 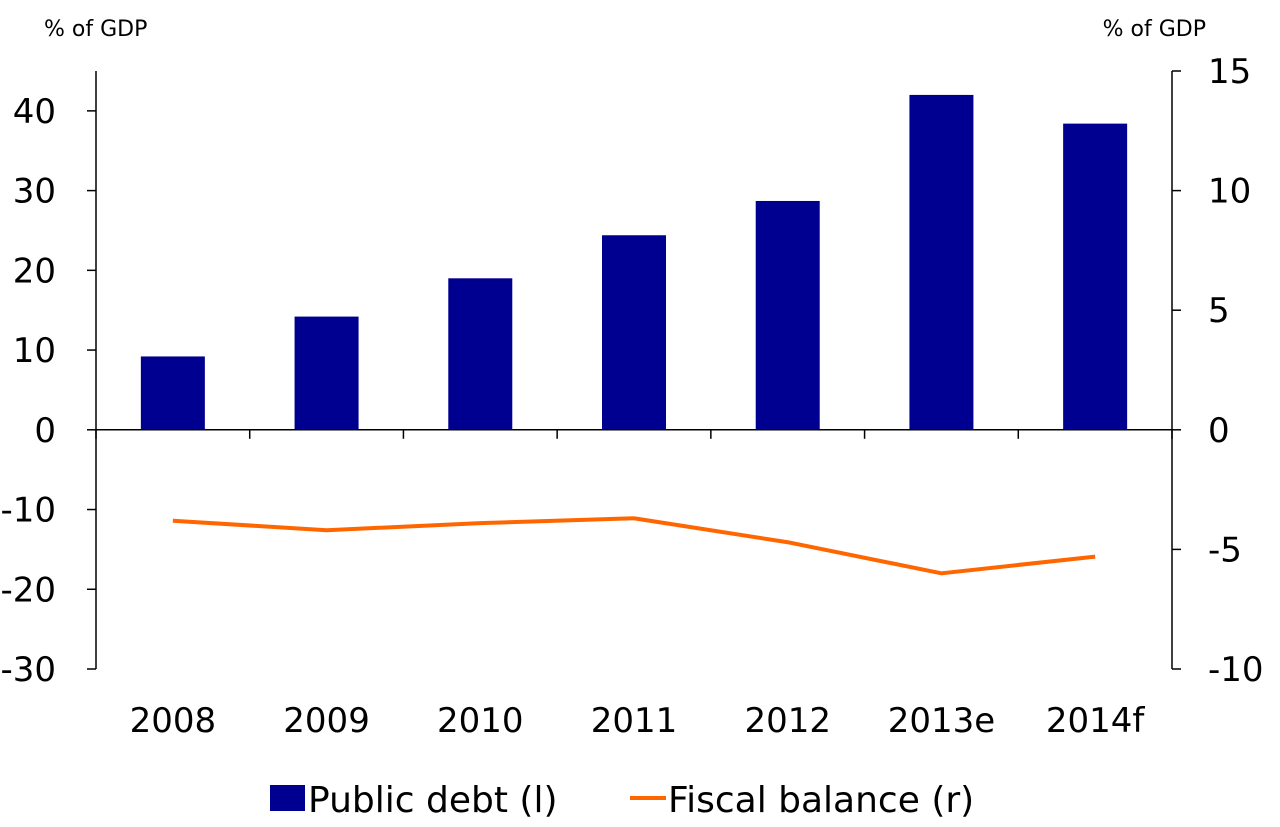 What do you see at coordinates (34, 271) in the screenshot?
I see `left-axis-tick-label: 20` at bounding box center [34, 271].